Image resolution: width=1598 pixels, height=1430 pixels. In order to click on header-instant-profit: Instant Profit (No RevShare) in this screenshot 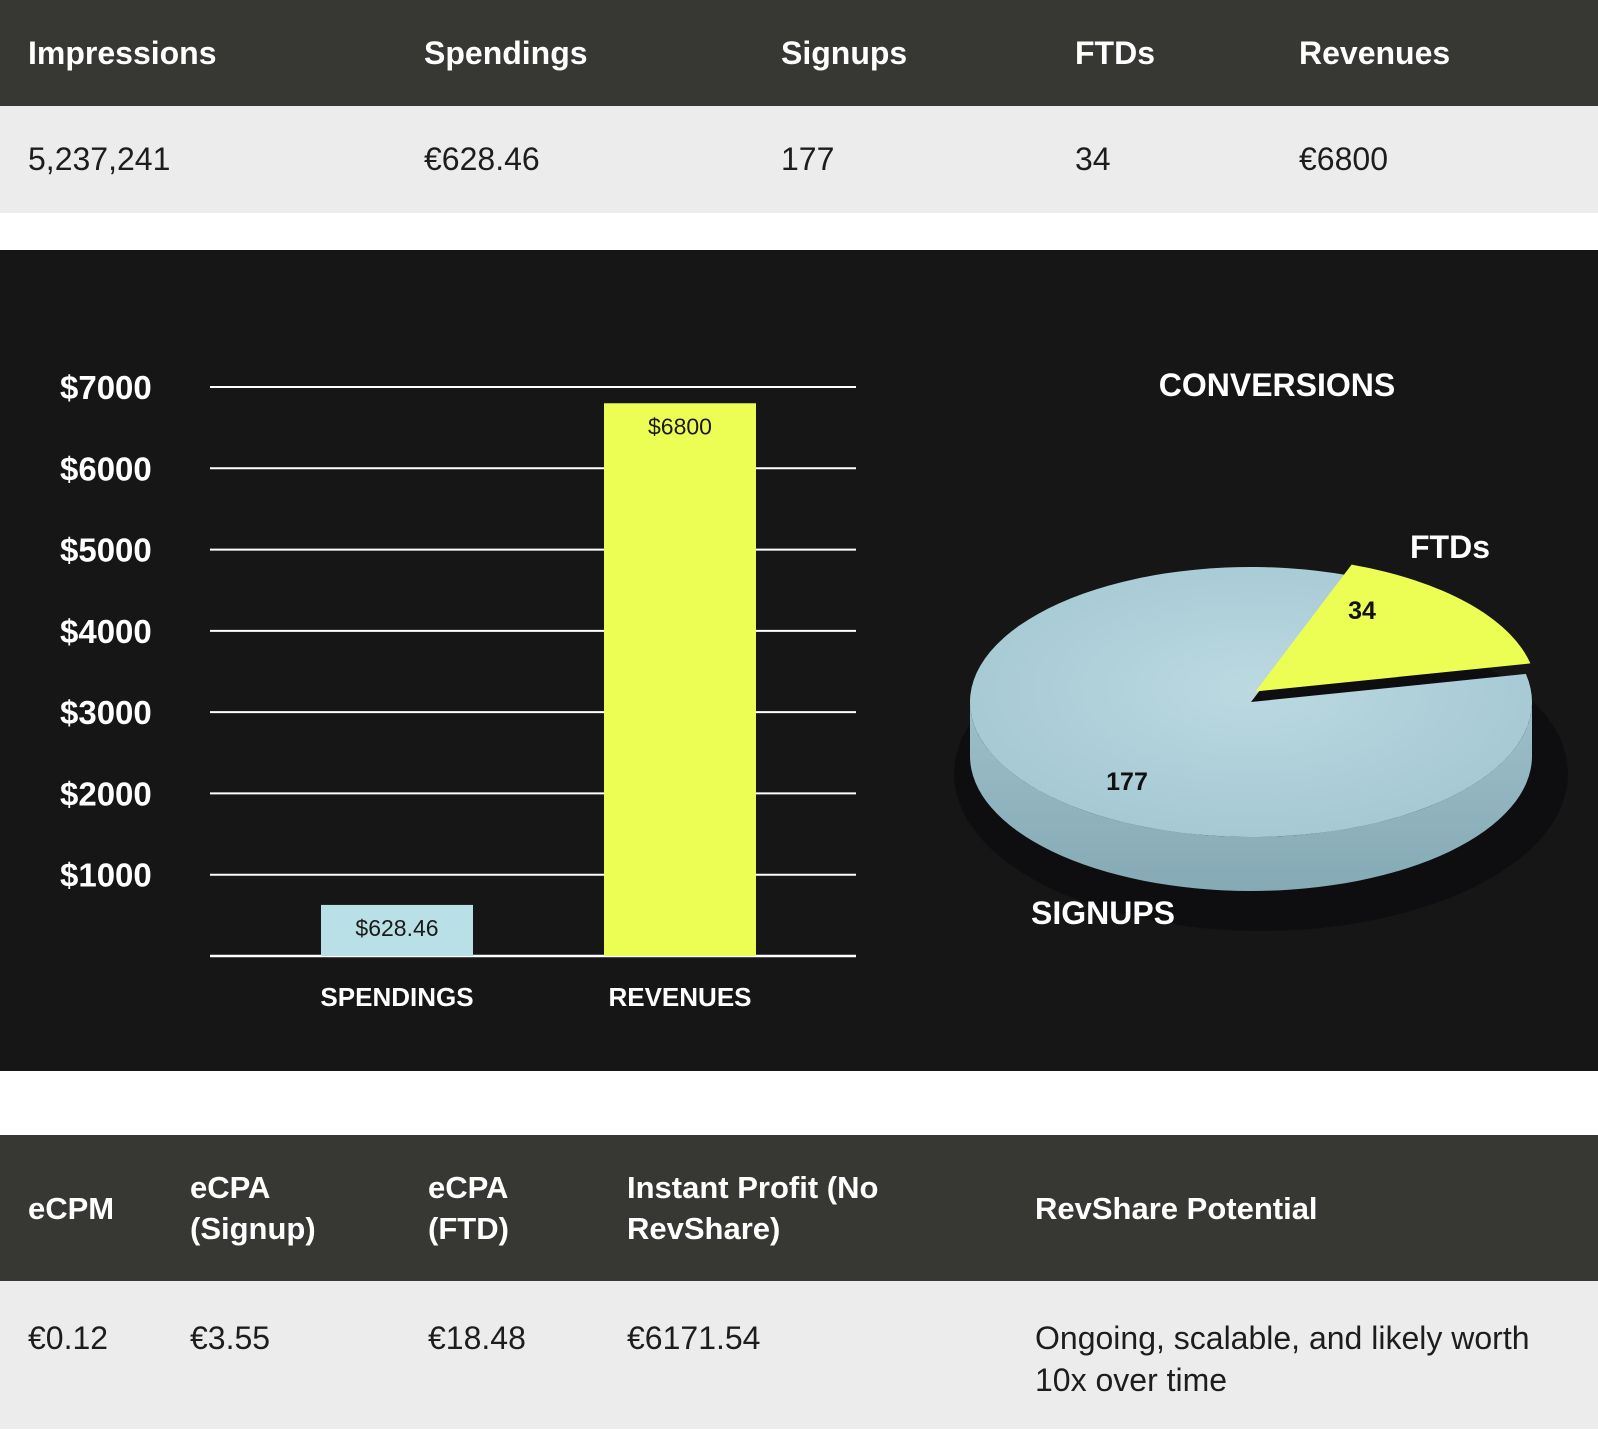, I will do `click(753, 1208)`.